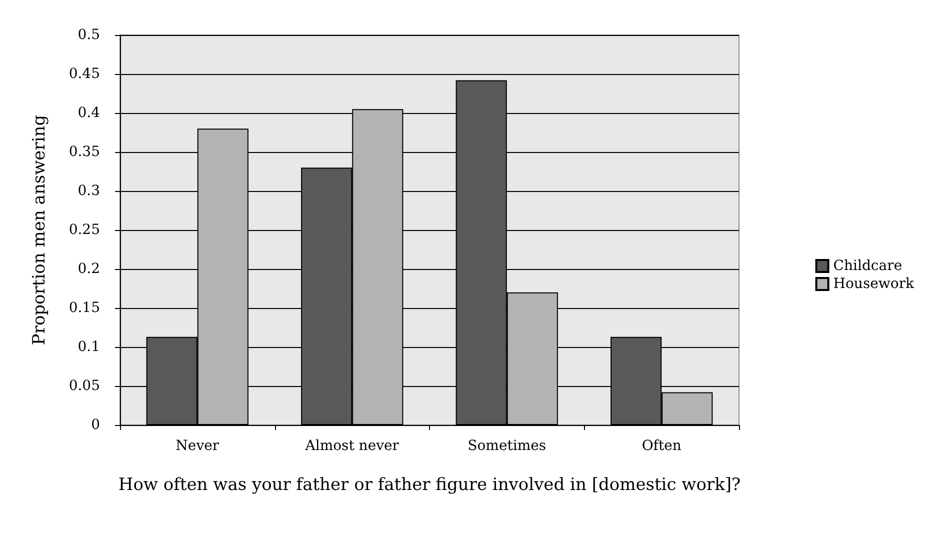 The image size is (939, 550). I want to click on y-tick-label: 0.1, so click(89, 347).